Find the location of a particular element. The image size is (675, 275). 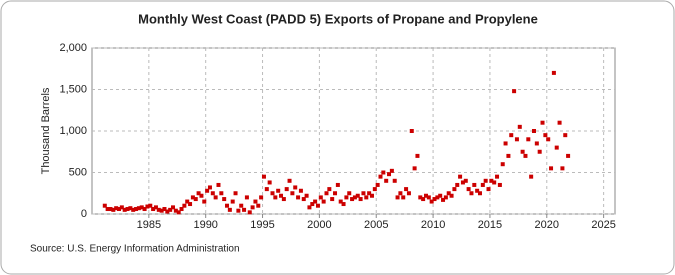

y-tick-label: 1,000 is located at coordinates (73, 131).